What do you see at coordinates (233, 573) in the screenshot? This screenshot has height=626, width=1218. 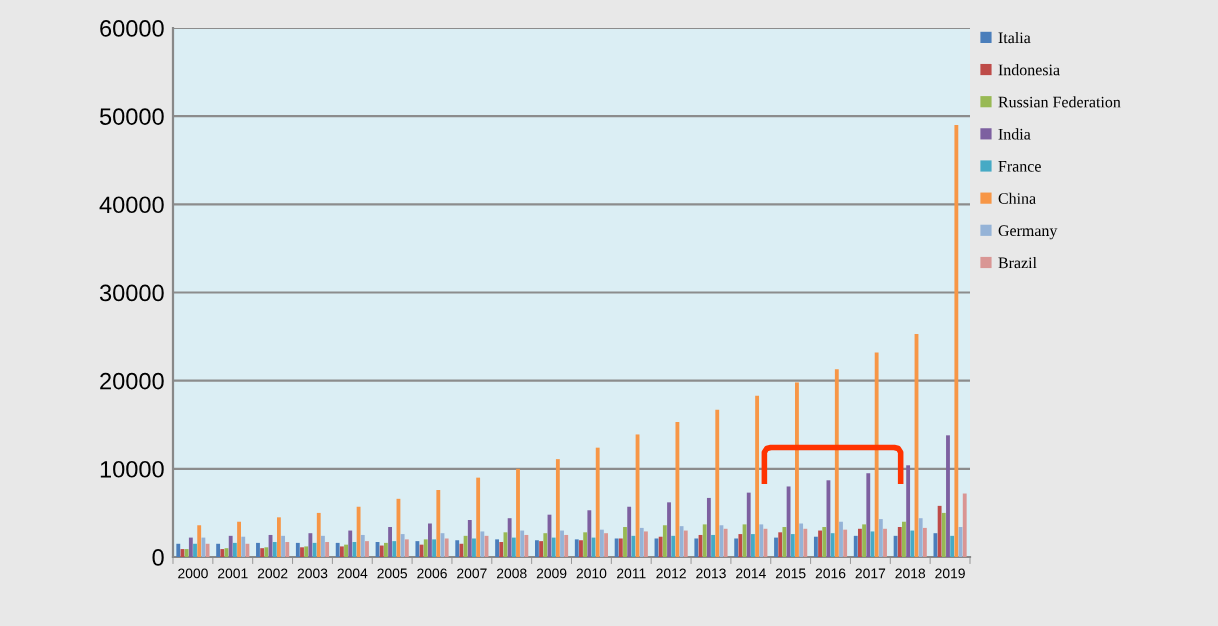 I see `x-tick-label: 2001` at bounding box center [233, 573].